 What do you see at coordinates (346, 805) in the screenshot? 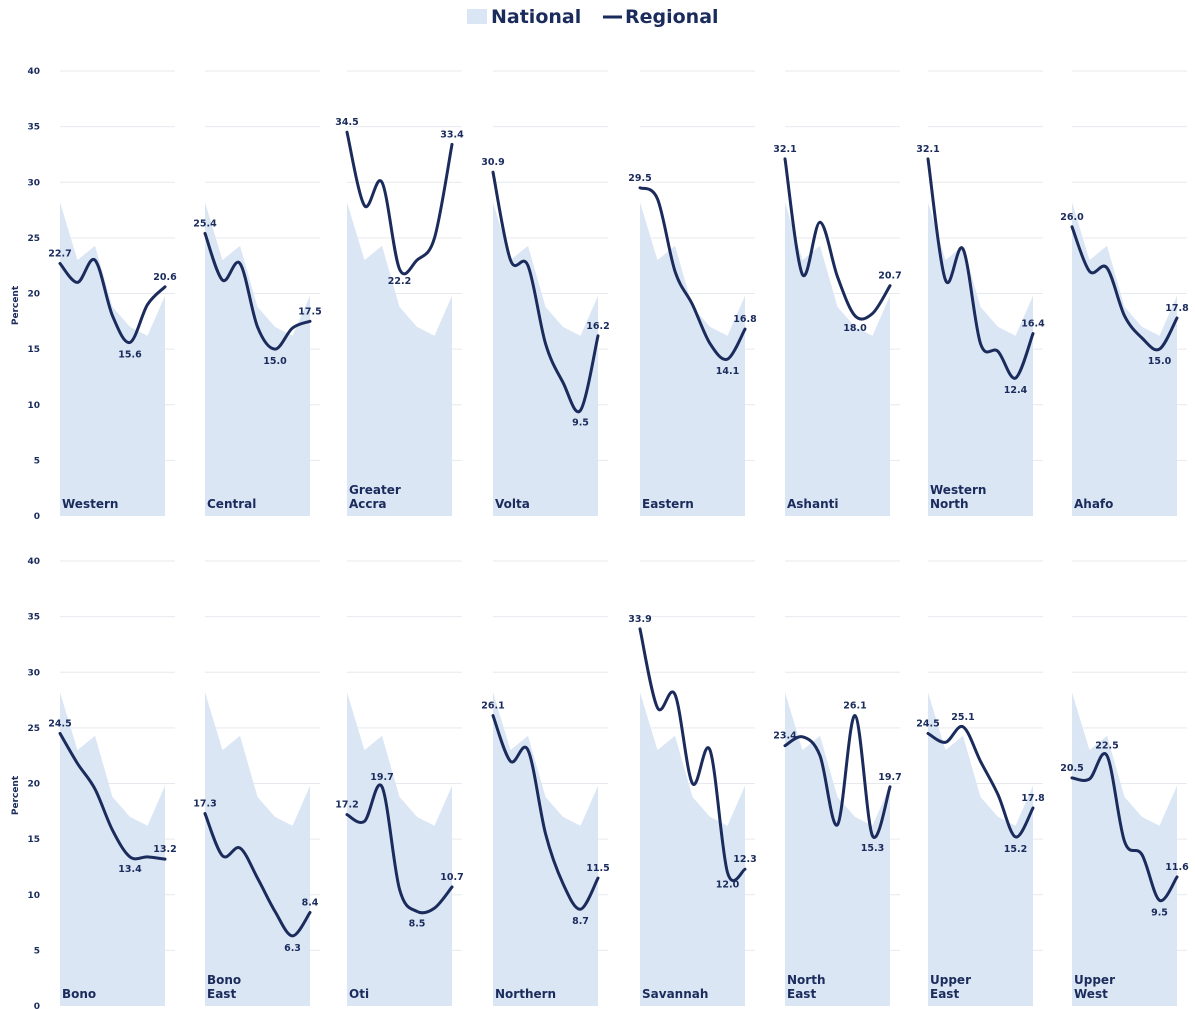
I see `data-label: 17.2` at bounding box center [346, 805].